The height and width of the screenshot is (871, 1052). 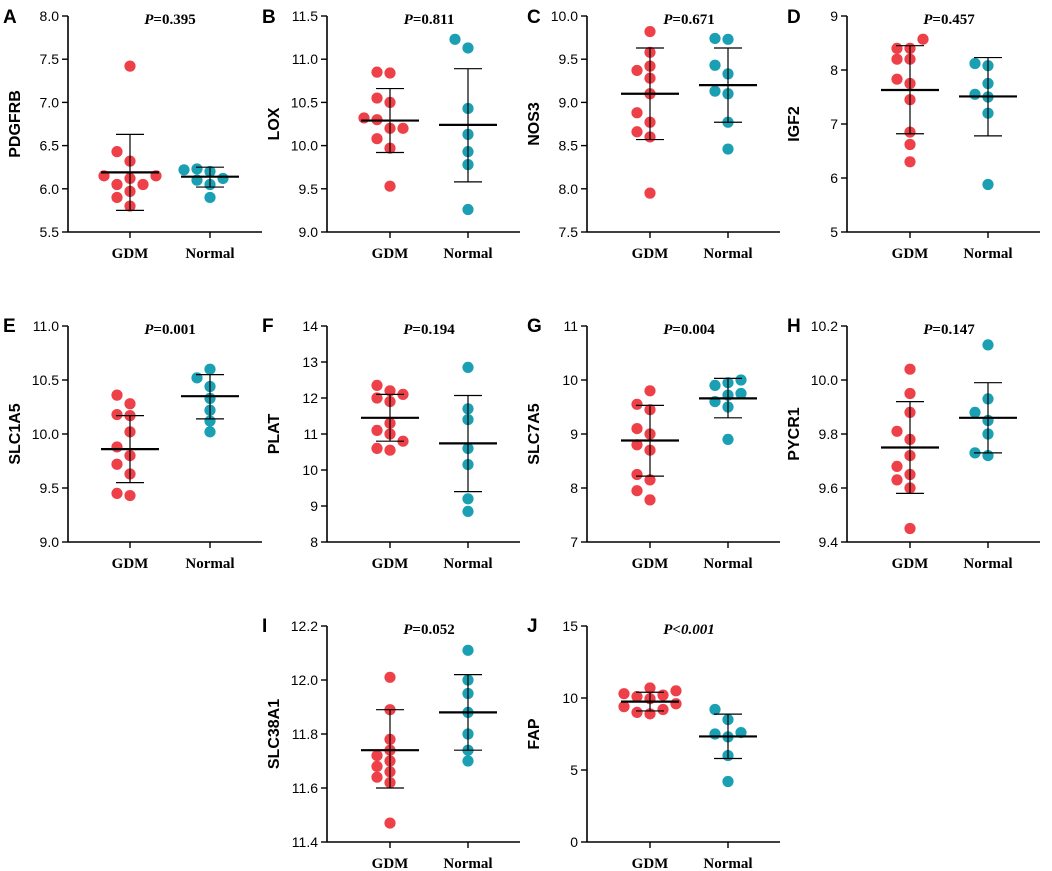 What do you see at coordinates (268, 326) in the screenshot?
I see `panel-letter: F` at bounding box center [268, 326].